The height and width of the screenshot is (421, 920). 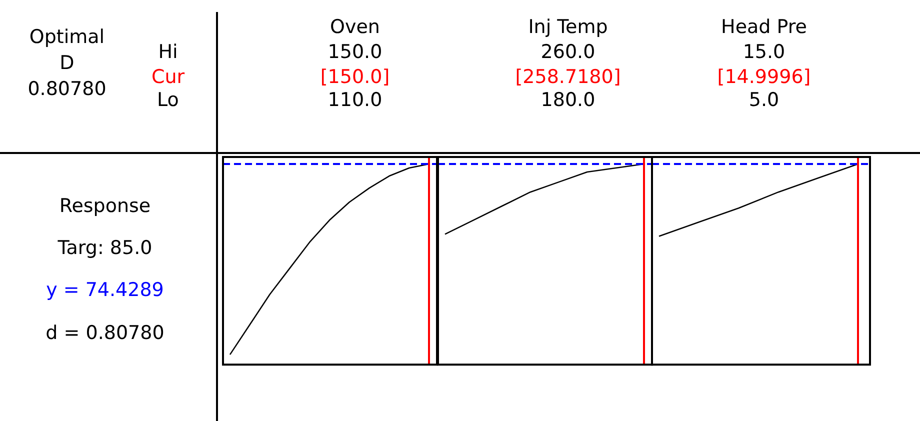 I want to click on text: Lo, so click(x=168, y=100).